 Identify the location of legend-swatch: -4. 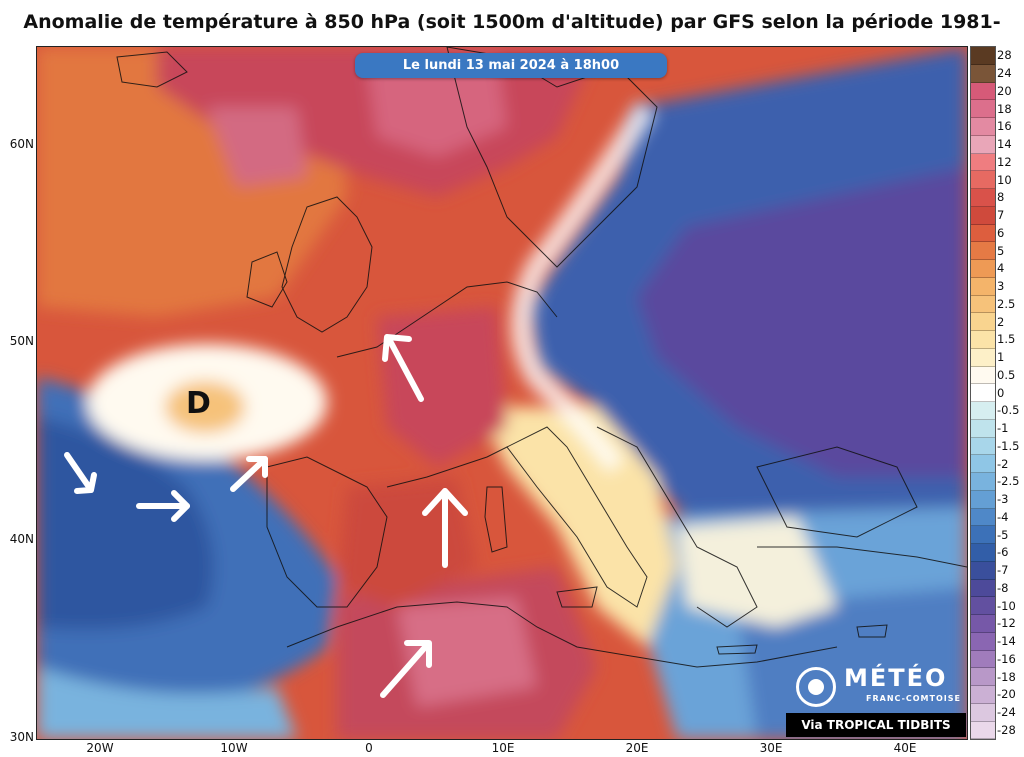
(989, 517).